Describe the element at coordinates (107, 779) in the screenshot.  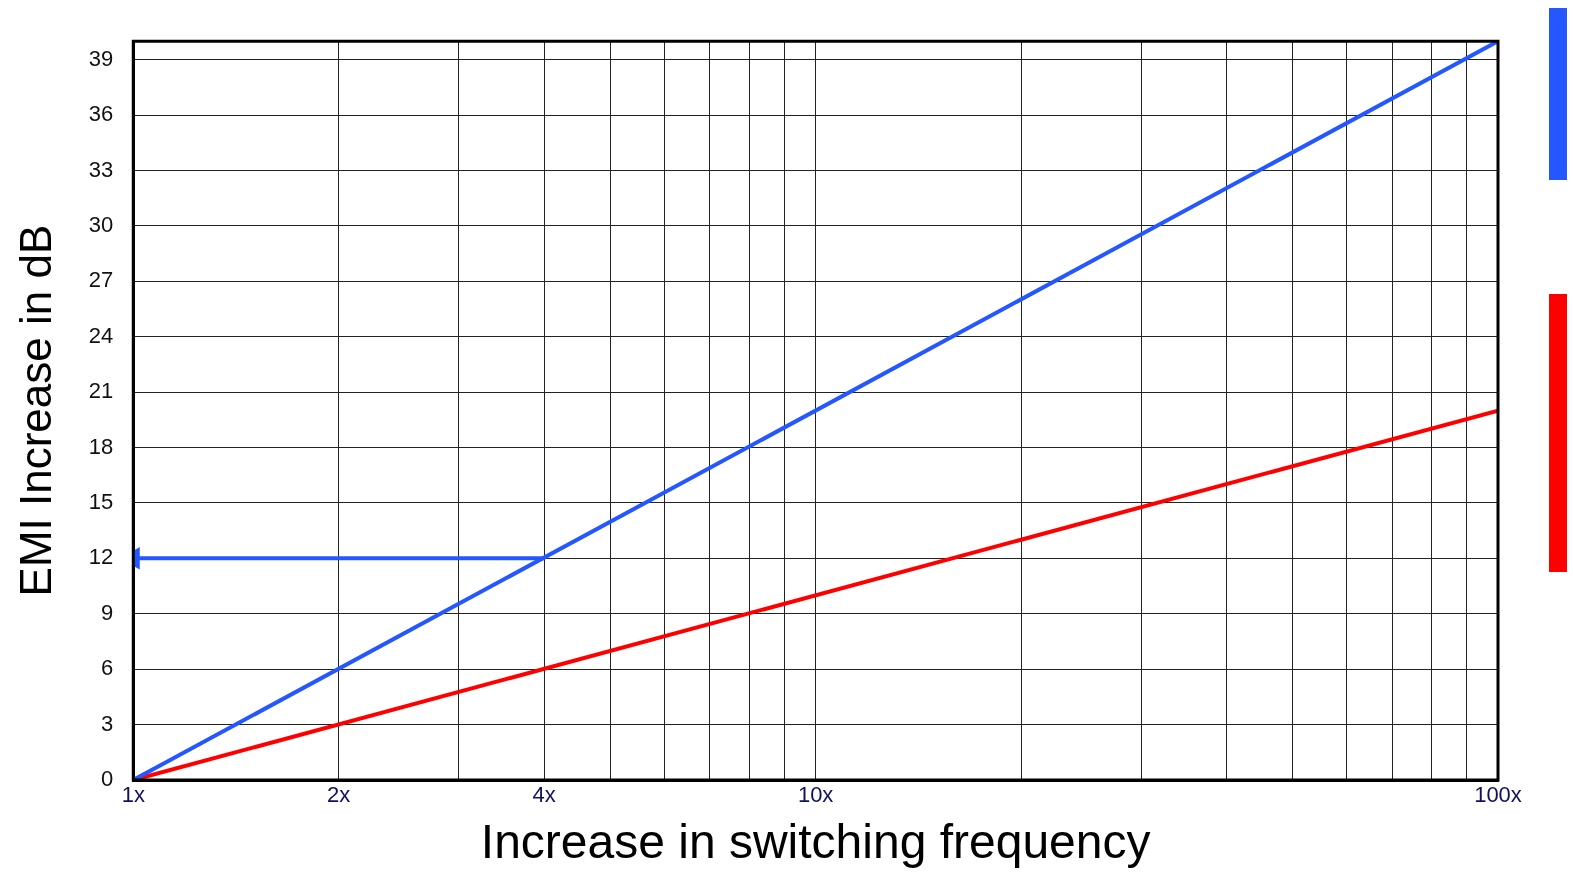
I see `y-tick-label: 0` at that location.